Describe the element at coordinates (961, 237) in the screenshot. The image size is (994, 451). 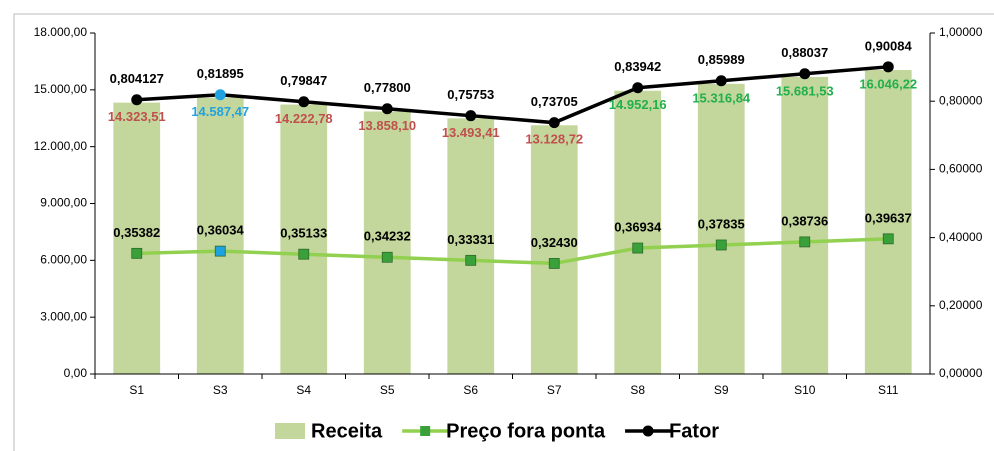
I see `y2-tick-label: 0,40000` at that location.